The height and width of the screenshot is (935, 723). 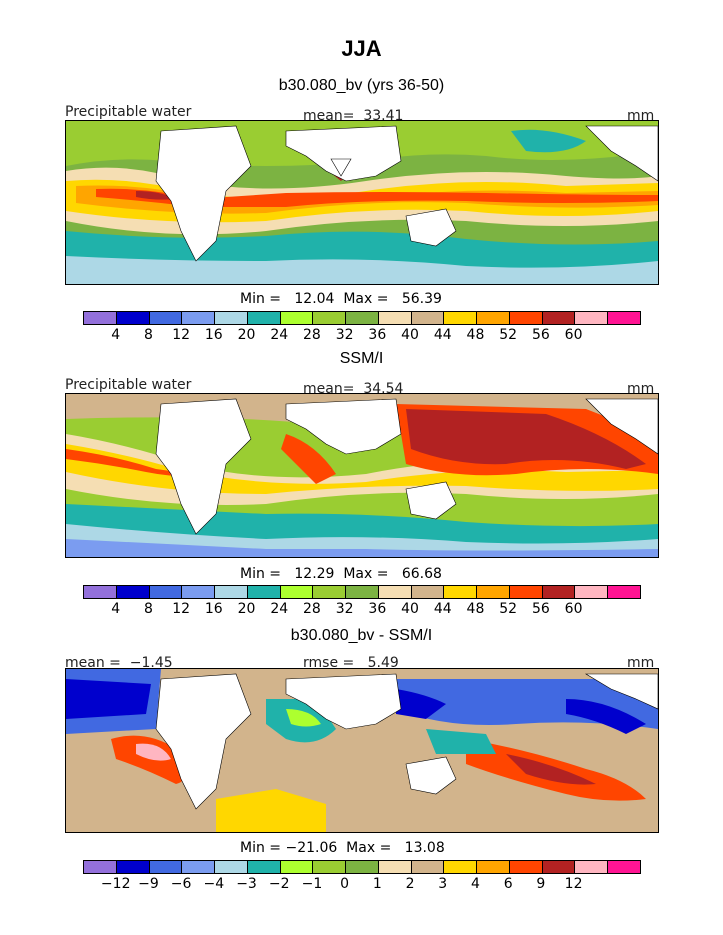 I want to click on panel-2-colorbar-ticks: 4 8 12 16 20 24 28 32 36 40 44 48 52 56 60, so click(x=361, y=609).